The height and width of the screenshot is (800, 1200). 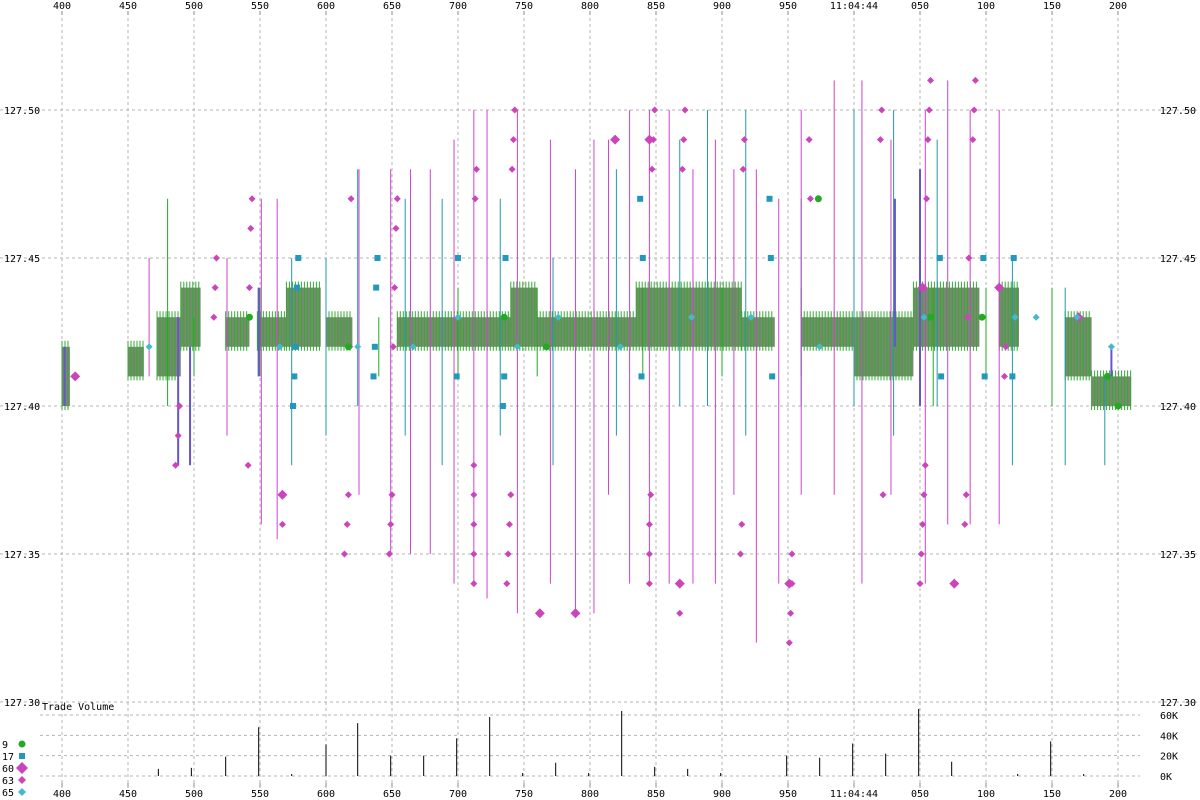 What do you see at coordinates (8, 793) in the screenshot?
I see `legend-label: 65` at bounding box center [8, 793].